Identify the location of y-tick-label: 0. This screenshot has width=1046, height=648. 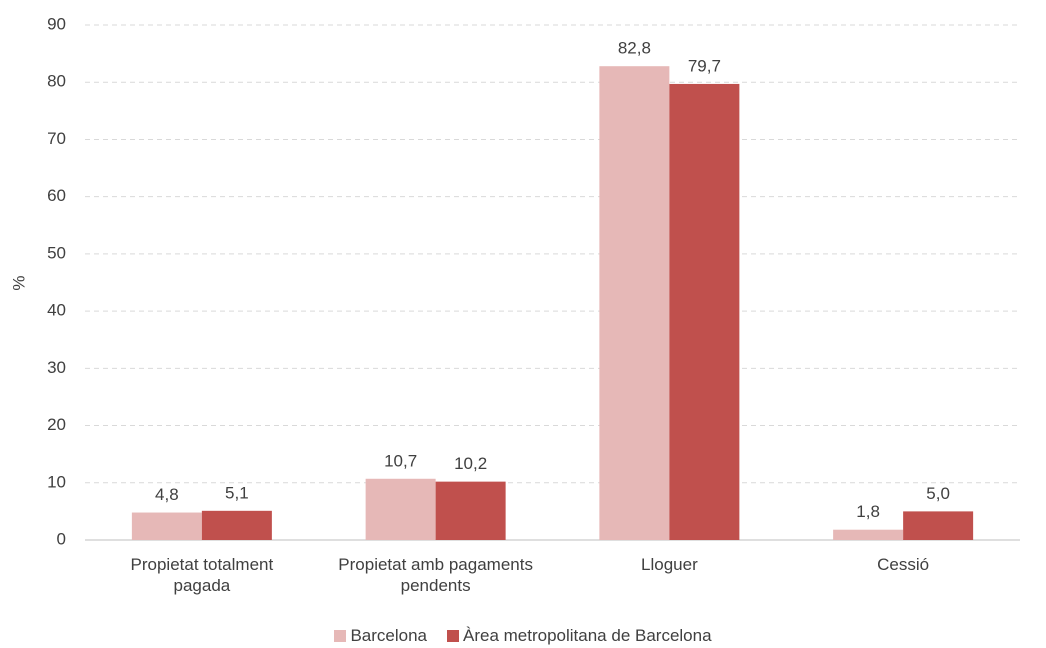
(61, 538).